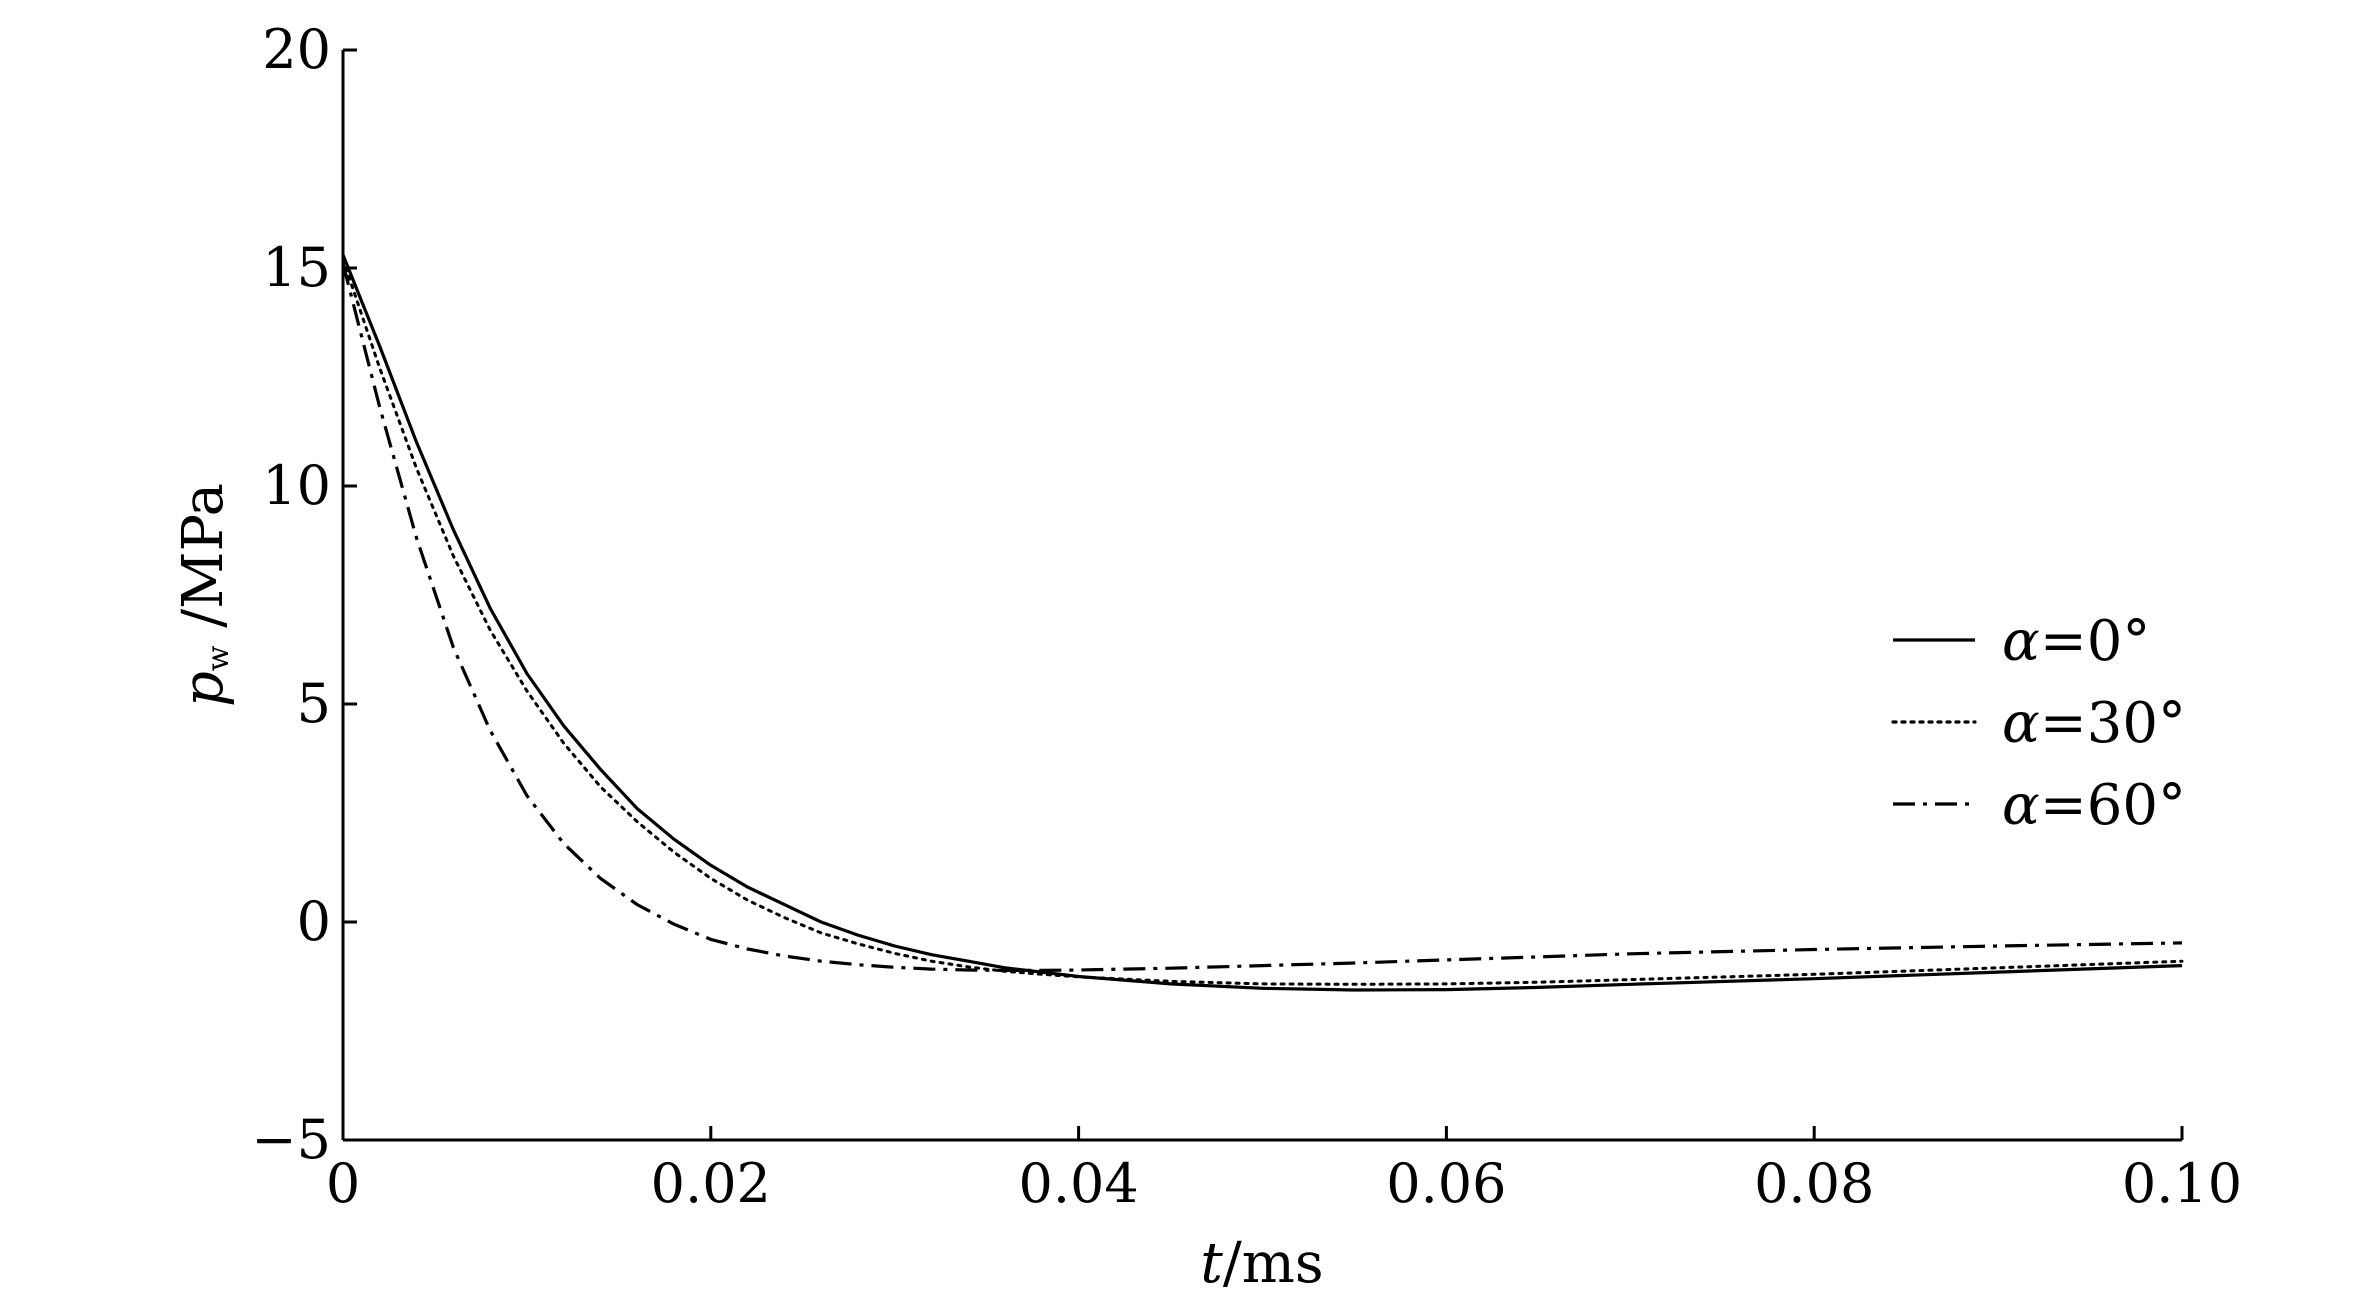 Image resolution: width=2360 pixels, height=1299 pixels. Describe the element at coordinates (314, 921) in the screenshot. I see `y-tick-label: 0` at that location.